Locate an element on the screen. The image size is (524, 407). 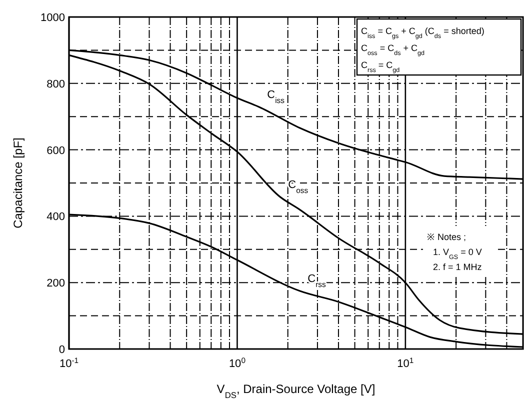
series-label: C$_{rss}$ is located at coordinates (317, 280).